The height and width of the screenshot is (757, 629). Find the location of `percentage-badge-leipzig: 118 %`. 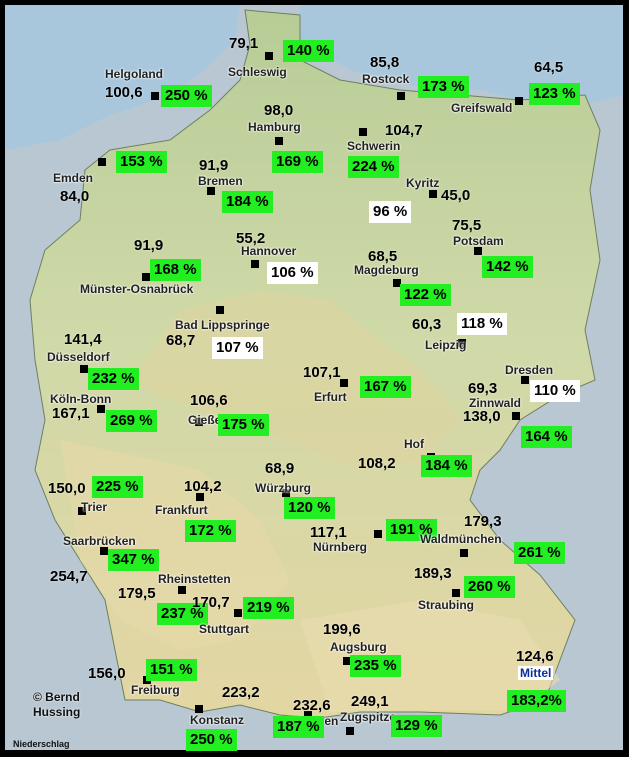

percentage-badge-leipzig: 118 % is located at coordinates (482, 324).